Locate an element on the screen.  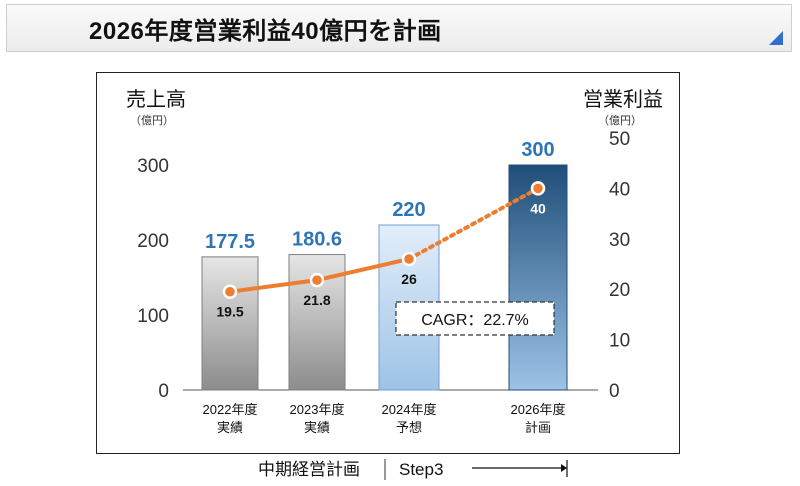
profit-value-label: 21.8 is located at coordinates (316, 300).